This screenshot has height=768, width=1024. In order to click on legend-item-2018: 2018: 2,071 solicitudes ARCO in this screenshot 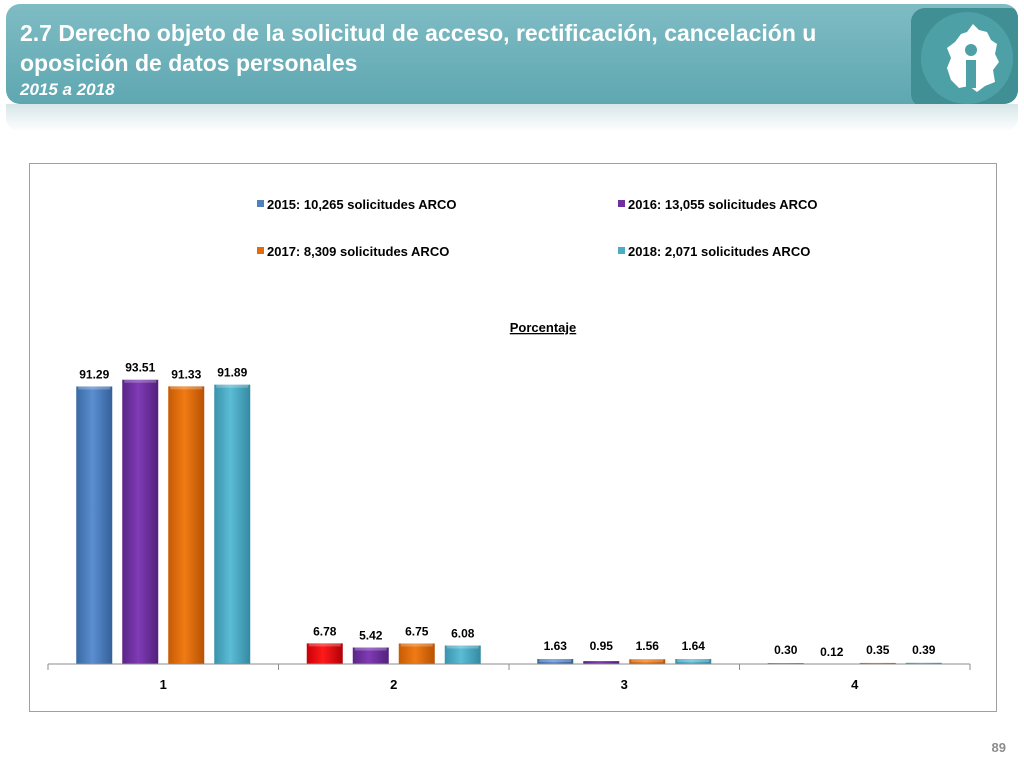, I will do `click(714, 251)`.